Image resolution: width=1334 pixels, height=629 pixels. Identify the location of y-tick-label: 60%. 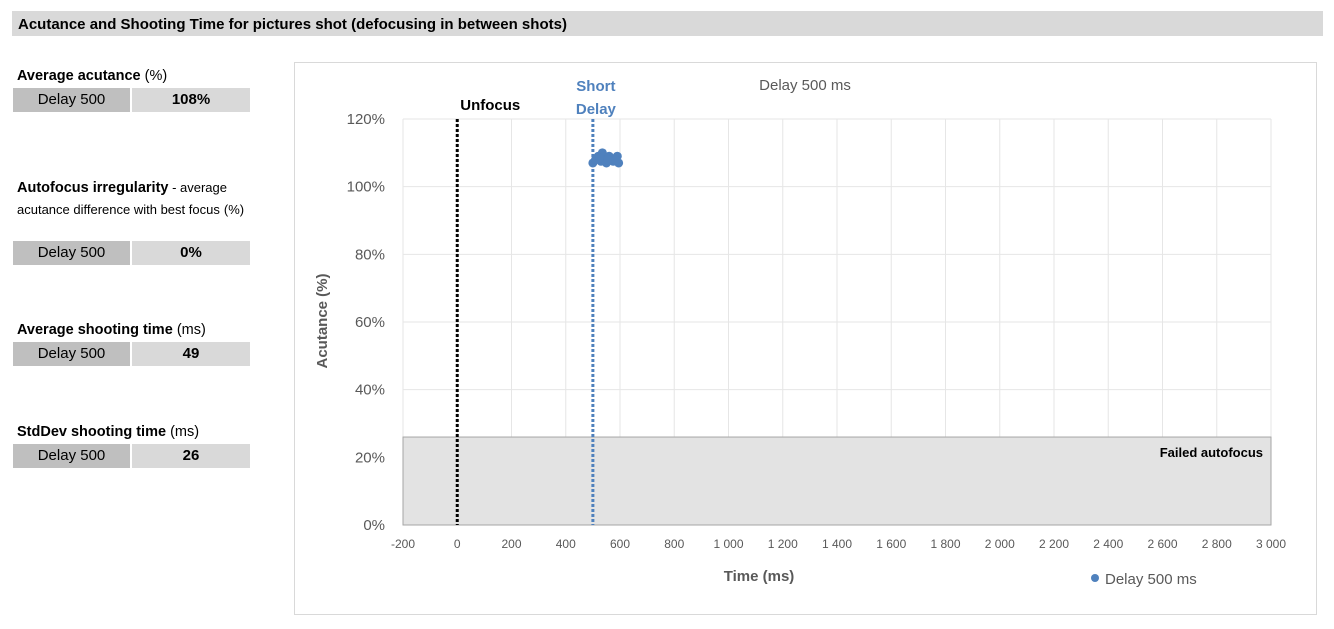
(370, 322).